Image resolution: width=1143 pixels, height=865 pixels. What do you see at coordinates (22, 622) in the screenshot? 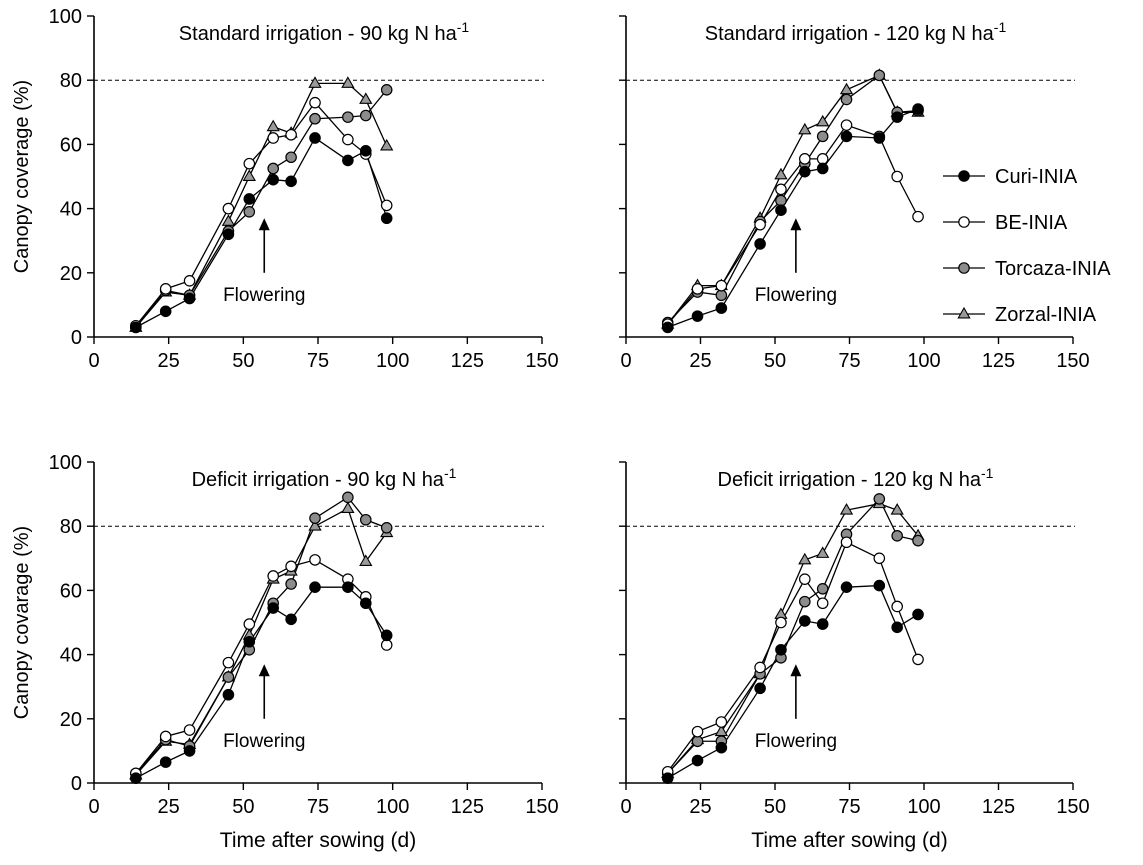
I see `y-axis-label: Canopy covarage (%)` at bounding box center [22, 622].